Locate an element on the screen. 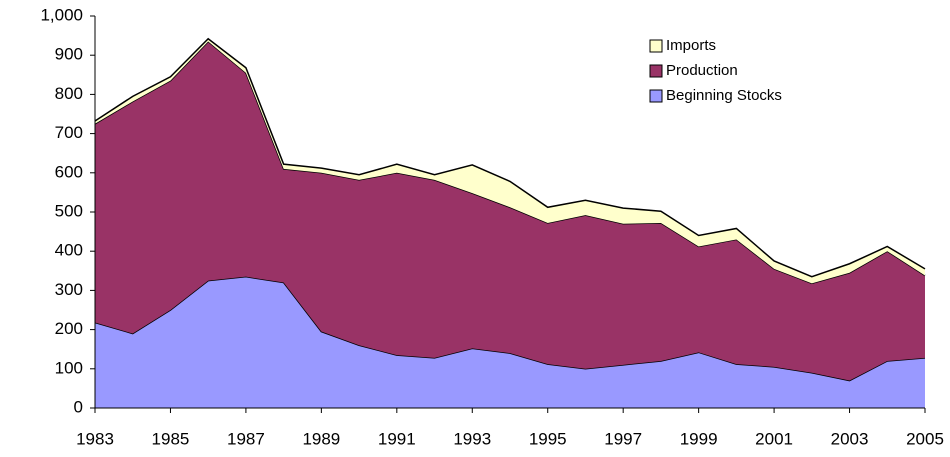 The height and width of the screenshot is (457, 950). y-tick-label: 800 is located at coordinates (69, 93).